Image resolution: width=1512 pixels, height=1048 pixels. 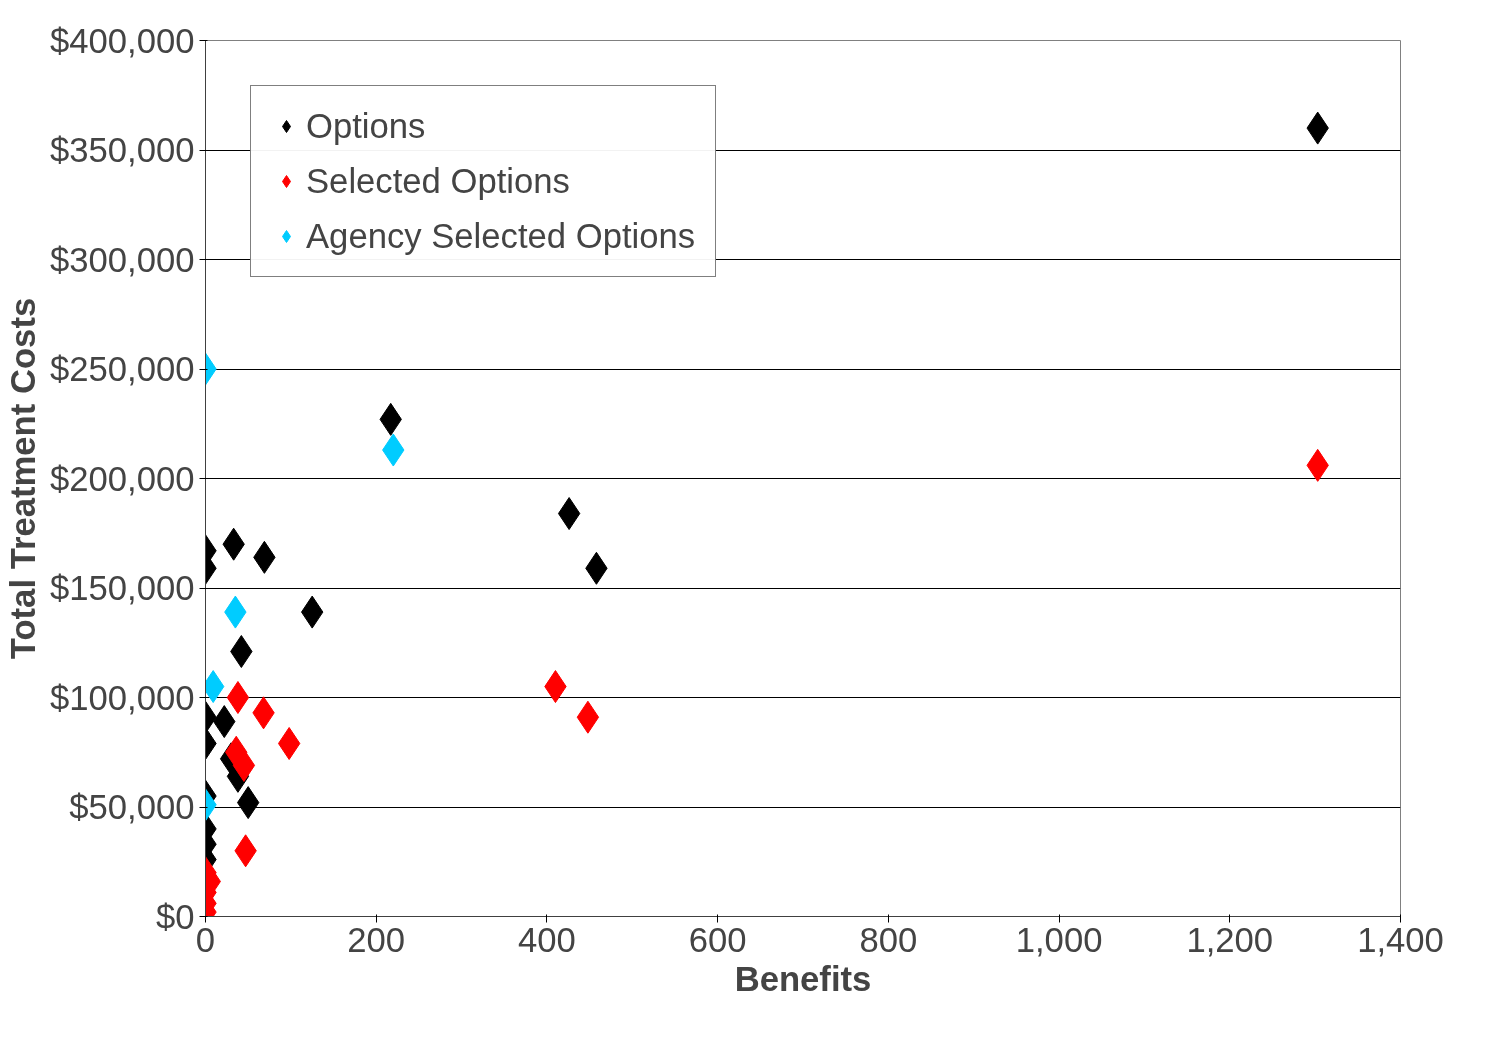 I want to click on y-tick-label: $350,000, so click(x=122, y=150).